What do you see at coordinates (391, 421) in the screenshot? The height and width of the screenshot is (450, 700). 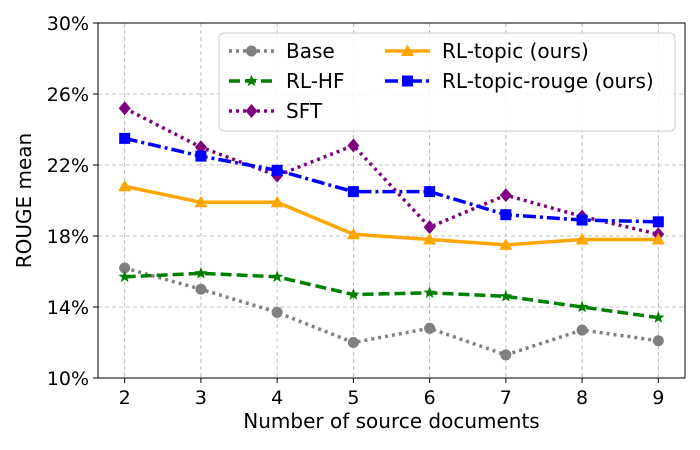 I see `x-axis-title: Number of source documents` at bounding box center [391, 421].